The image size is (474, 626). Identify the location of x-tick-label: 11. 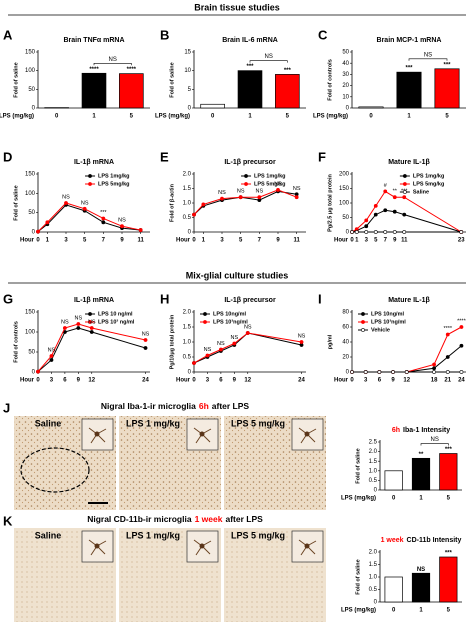
(296, 241).